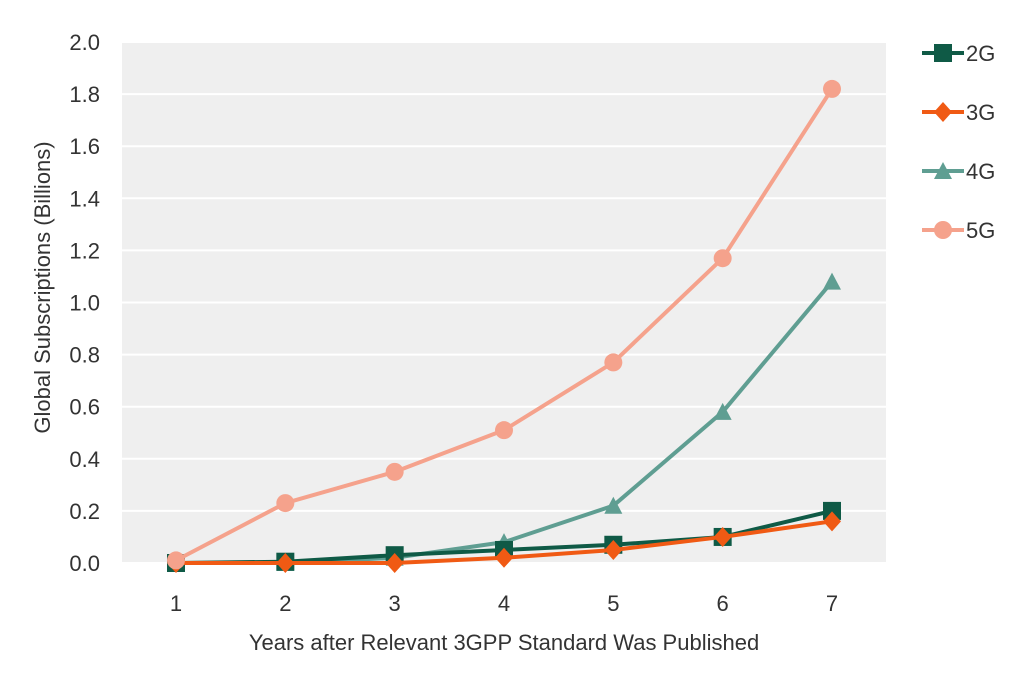 This screenshot has width=1024, height=683. What do you see at coordinates (980, 53) in the screenshot?
I see `legend-label: 2G` at bounding box center [980, 53].